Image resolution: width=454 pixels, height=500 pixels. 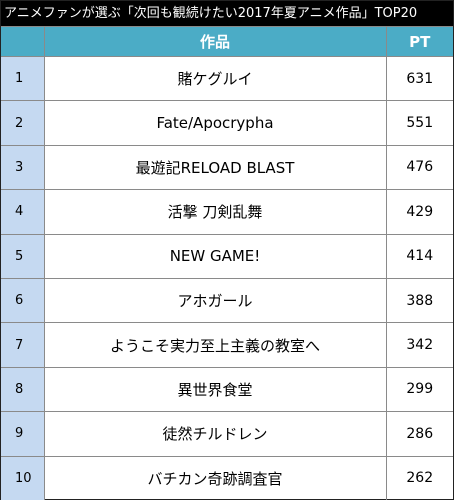 I want to click on table-row: 6 アホガール 388, so click(x=227, y=300).